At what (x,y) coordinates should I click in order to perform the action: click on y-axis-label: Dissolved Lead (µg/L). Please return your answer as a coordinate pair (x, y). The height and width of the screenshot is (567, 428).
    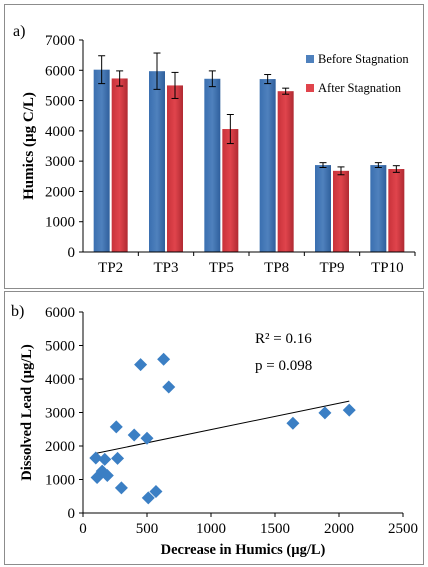
    Looking at the image, I should click on (27, 412).